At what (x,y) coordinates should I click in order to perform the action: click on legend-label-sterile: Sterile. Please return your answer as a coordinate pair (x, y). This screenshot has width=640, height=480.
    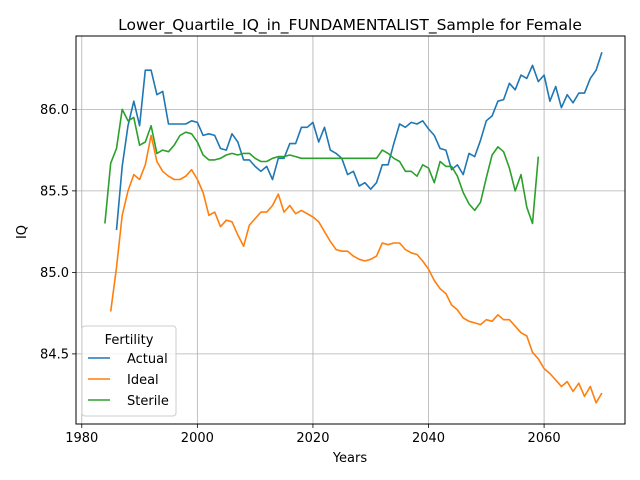
    Looking at the image, I should click on (148, 401).